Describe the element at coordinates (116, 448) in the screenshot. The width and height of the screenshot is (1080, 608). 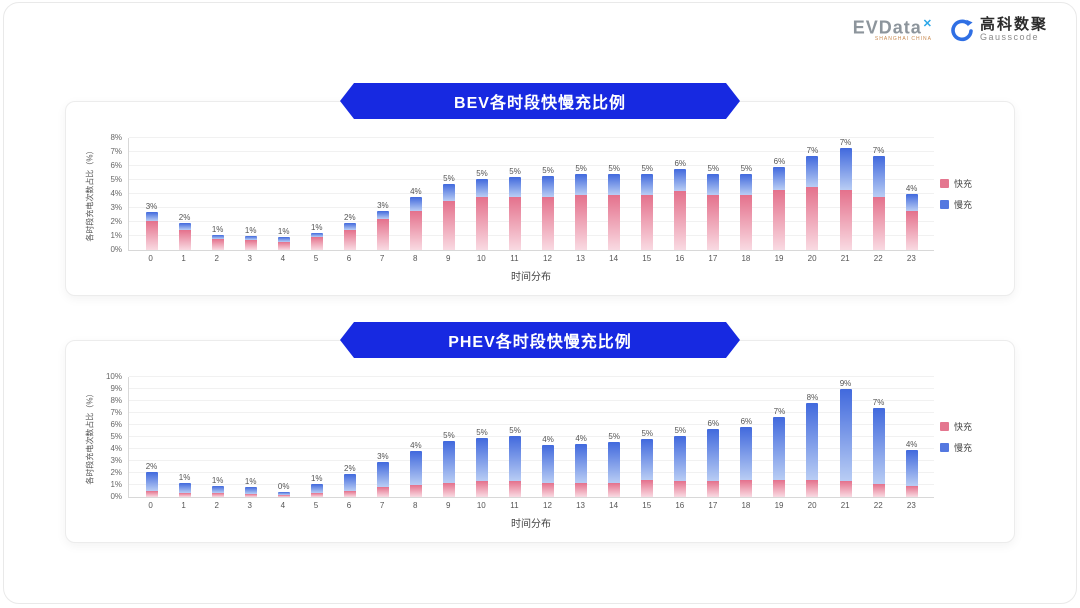
I see `y-tick-label: 4%` at that location.